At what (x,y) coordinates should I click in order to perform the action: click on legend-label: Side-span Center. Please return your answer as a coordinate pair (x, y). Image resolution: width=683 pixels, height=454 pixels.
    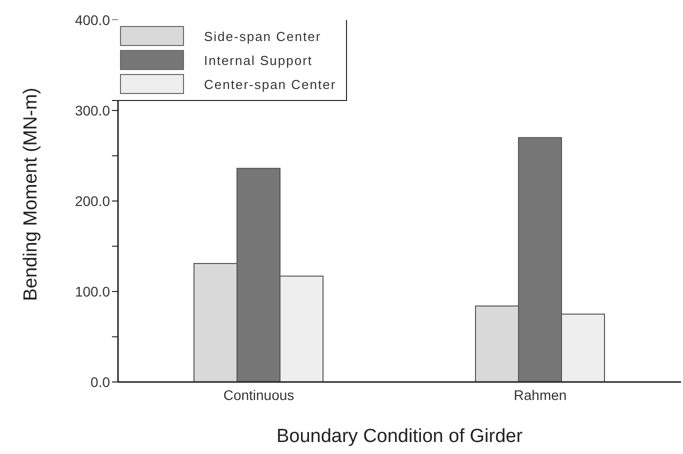
    Looking at the image, I should click on (263, 36).